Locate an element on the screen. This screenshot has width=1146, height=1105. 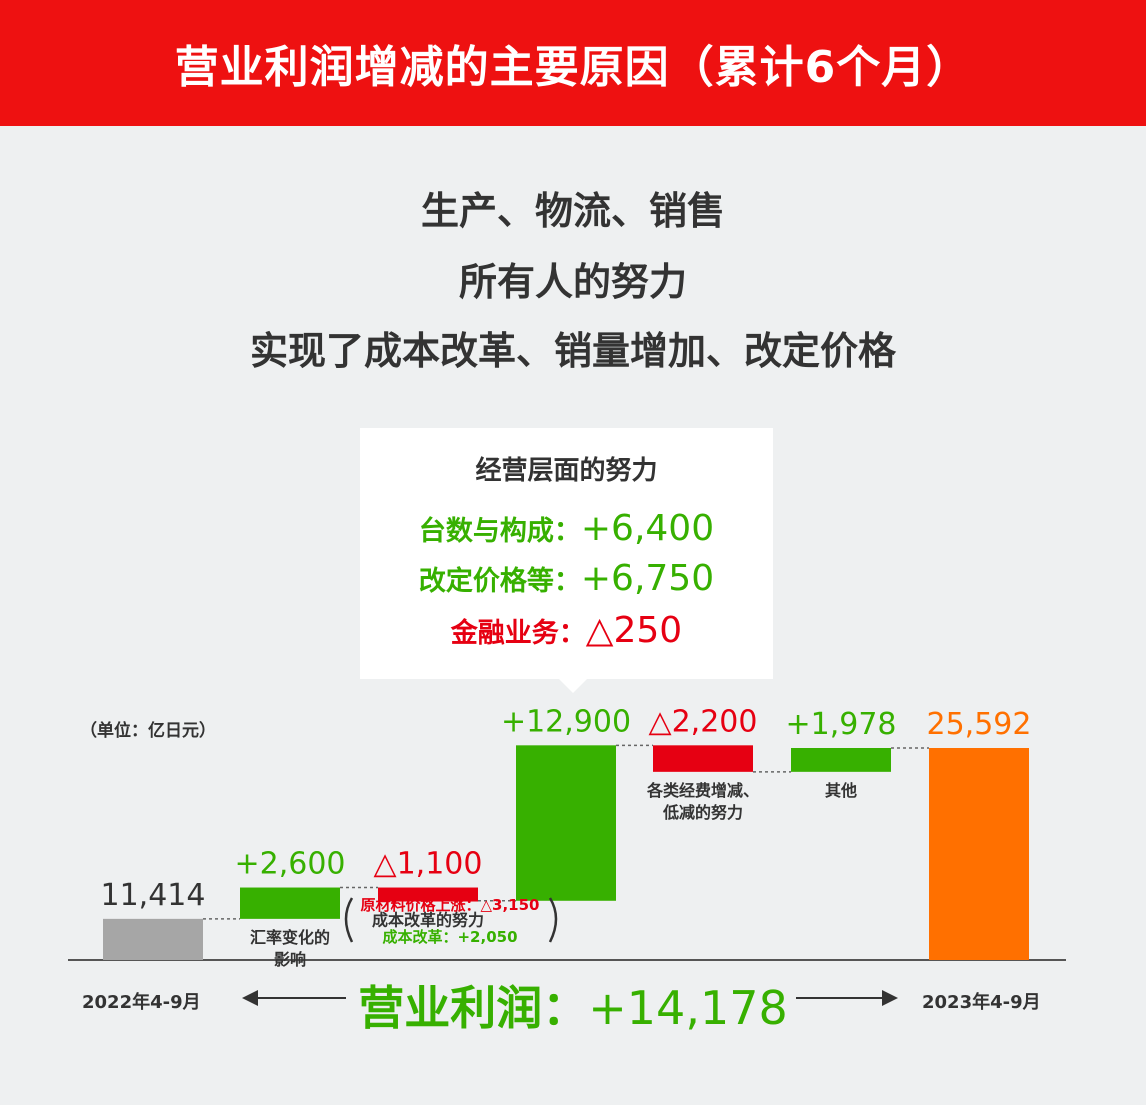
callout-row-value: +6,750 is located at coordinates (647, 578).